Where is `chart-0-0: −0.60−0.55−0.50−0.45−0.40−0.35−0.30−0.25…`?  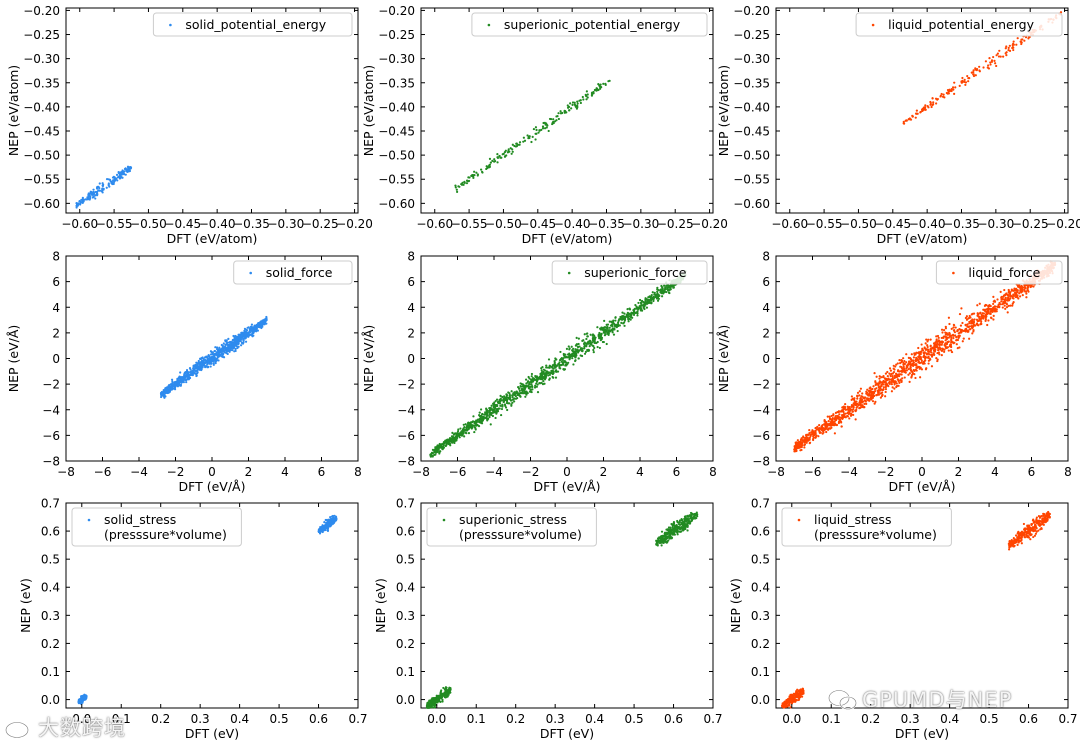
chart-0-0: −0.60−0.55−0.50−0.45−0.40−0.35−0.30−0.25… is located at coordinates (189, 125).